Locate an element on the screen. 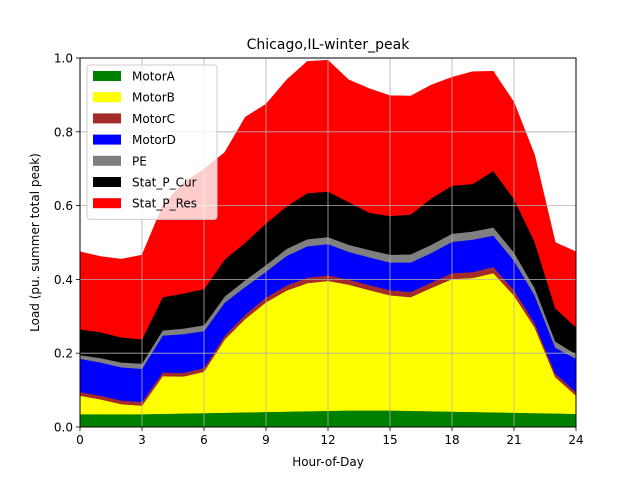 This screenshot has width=640, height=480. y-tick-label: 0.6 is located at coordinates (63, 206).